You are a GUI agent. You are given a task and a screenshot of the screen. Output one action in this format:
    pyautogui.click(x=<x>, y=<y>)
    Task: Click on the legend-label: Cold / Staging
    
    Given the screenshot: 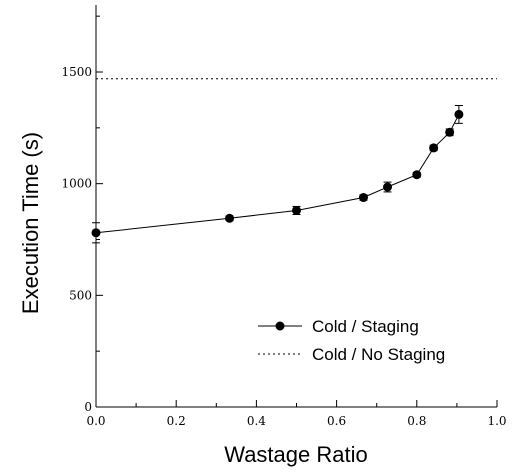 What is the action you would take?
    pyautogui.click(x=365, y=326)
    